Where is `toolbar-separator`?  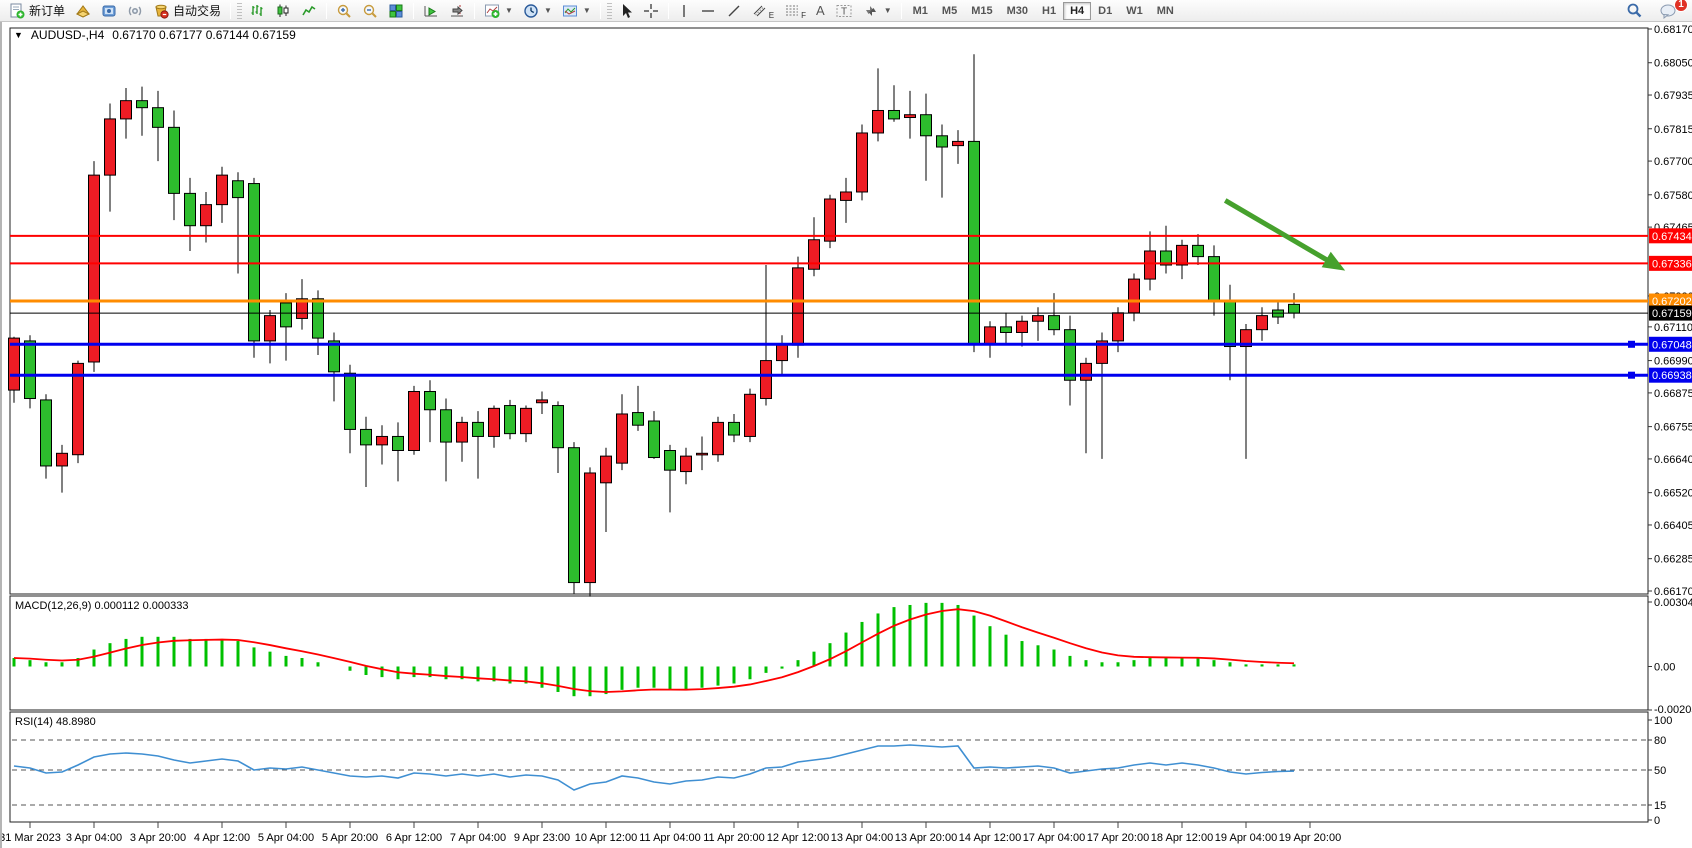 toolbar-separator is located at coordinates (327, 10).